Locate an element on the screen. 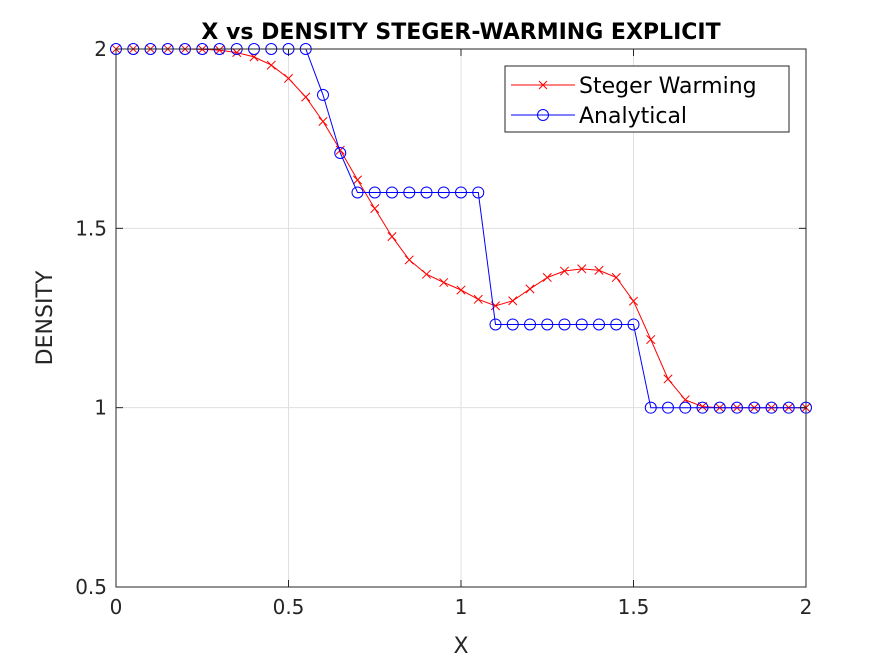  legend-label-analytical: Analytical is located at coordinates (633, 116).